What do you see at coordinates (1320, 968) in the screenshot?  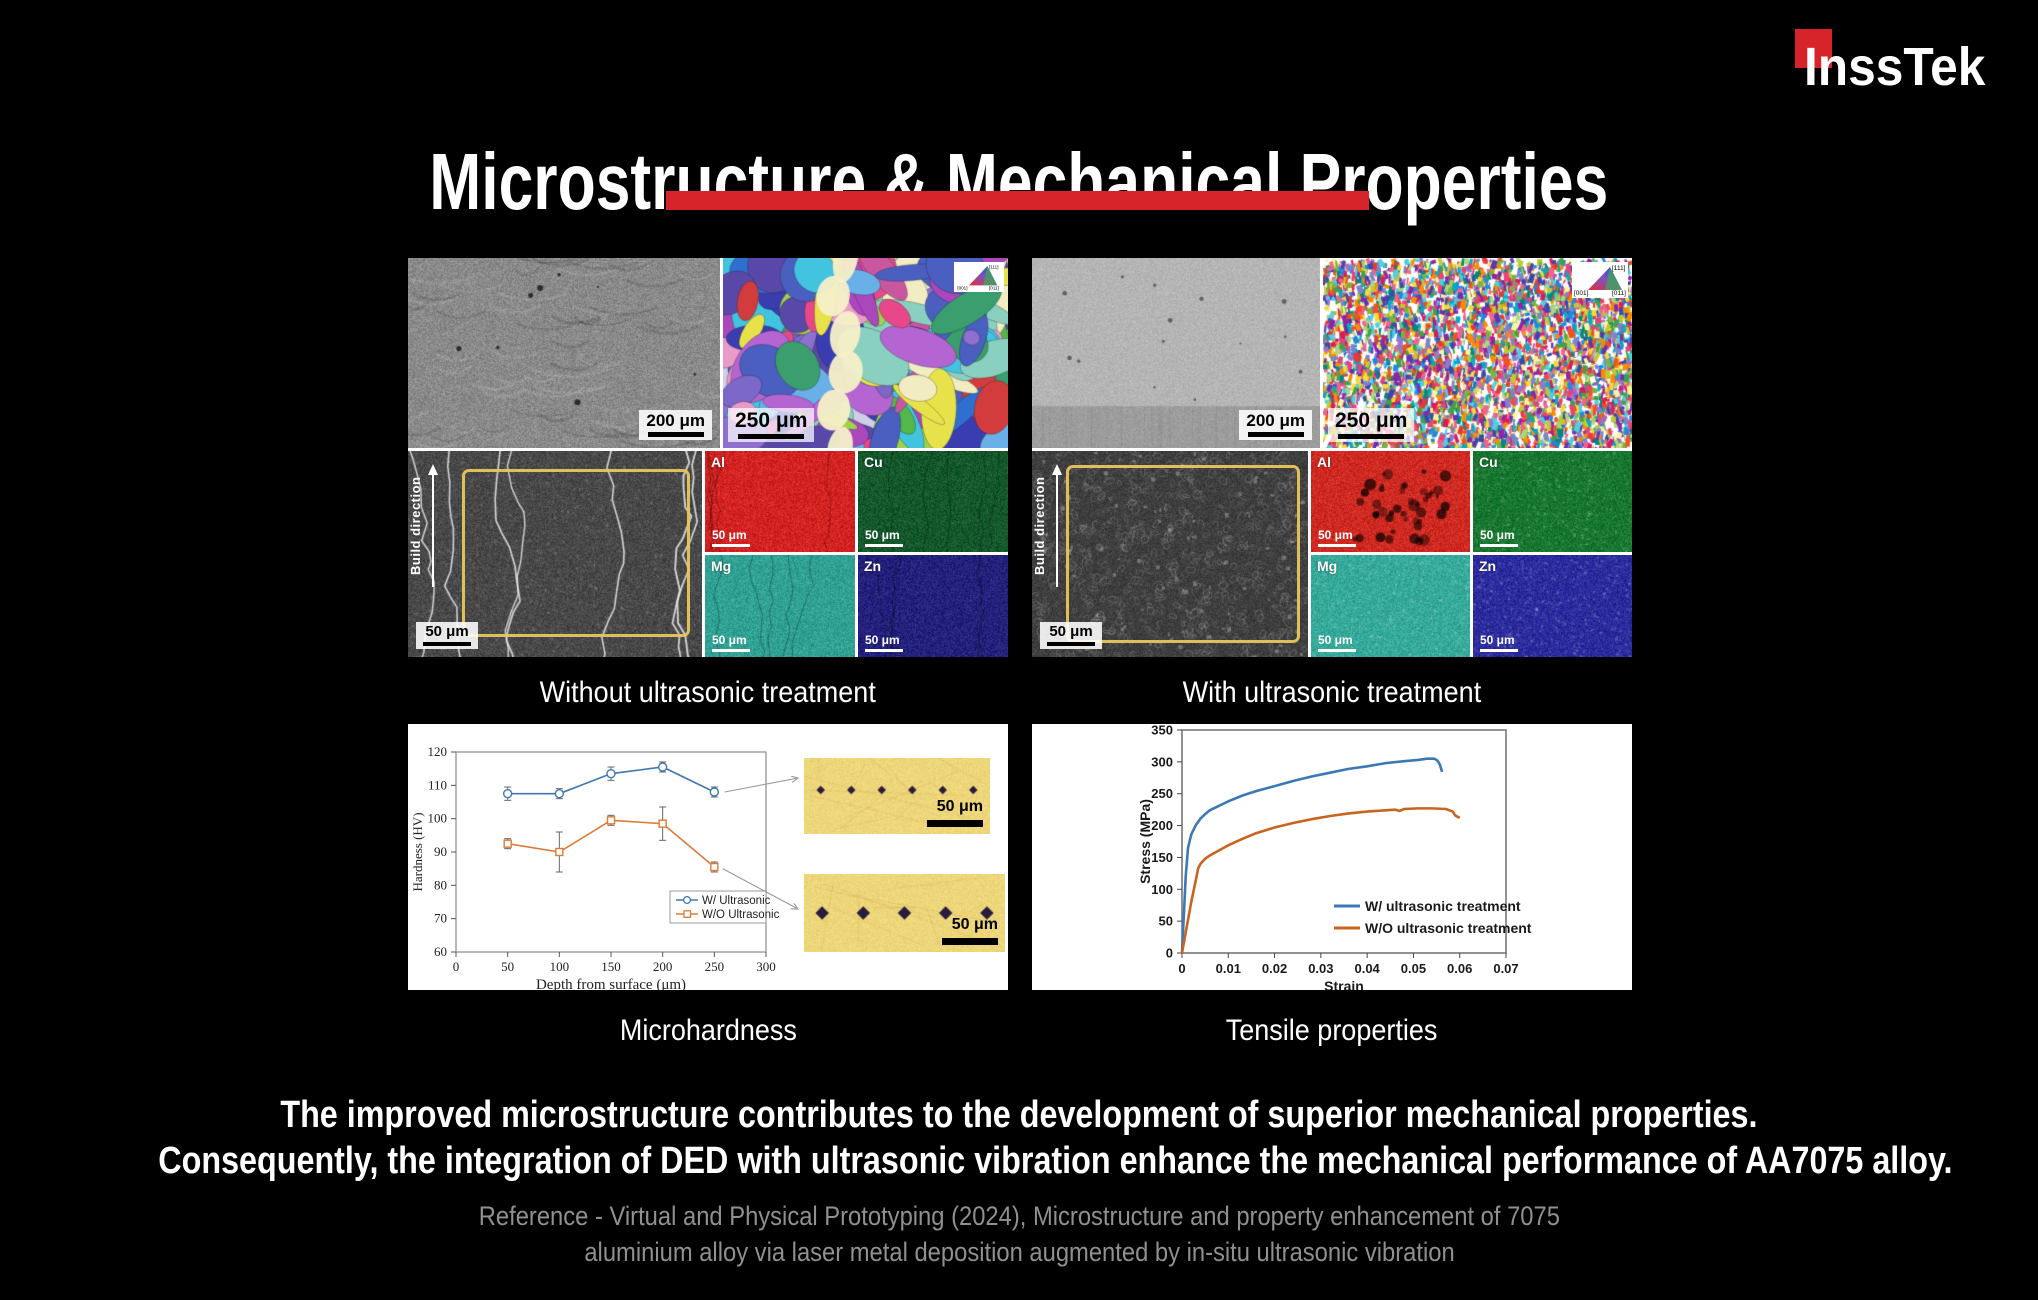 I see `svg-text: 0.03` at bounding box center [1320, 968].